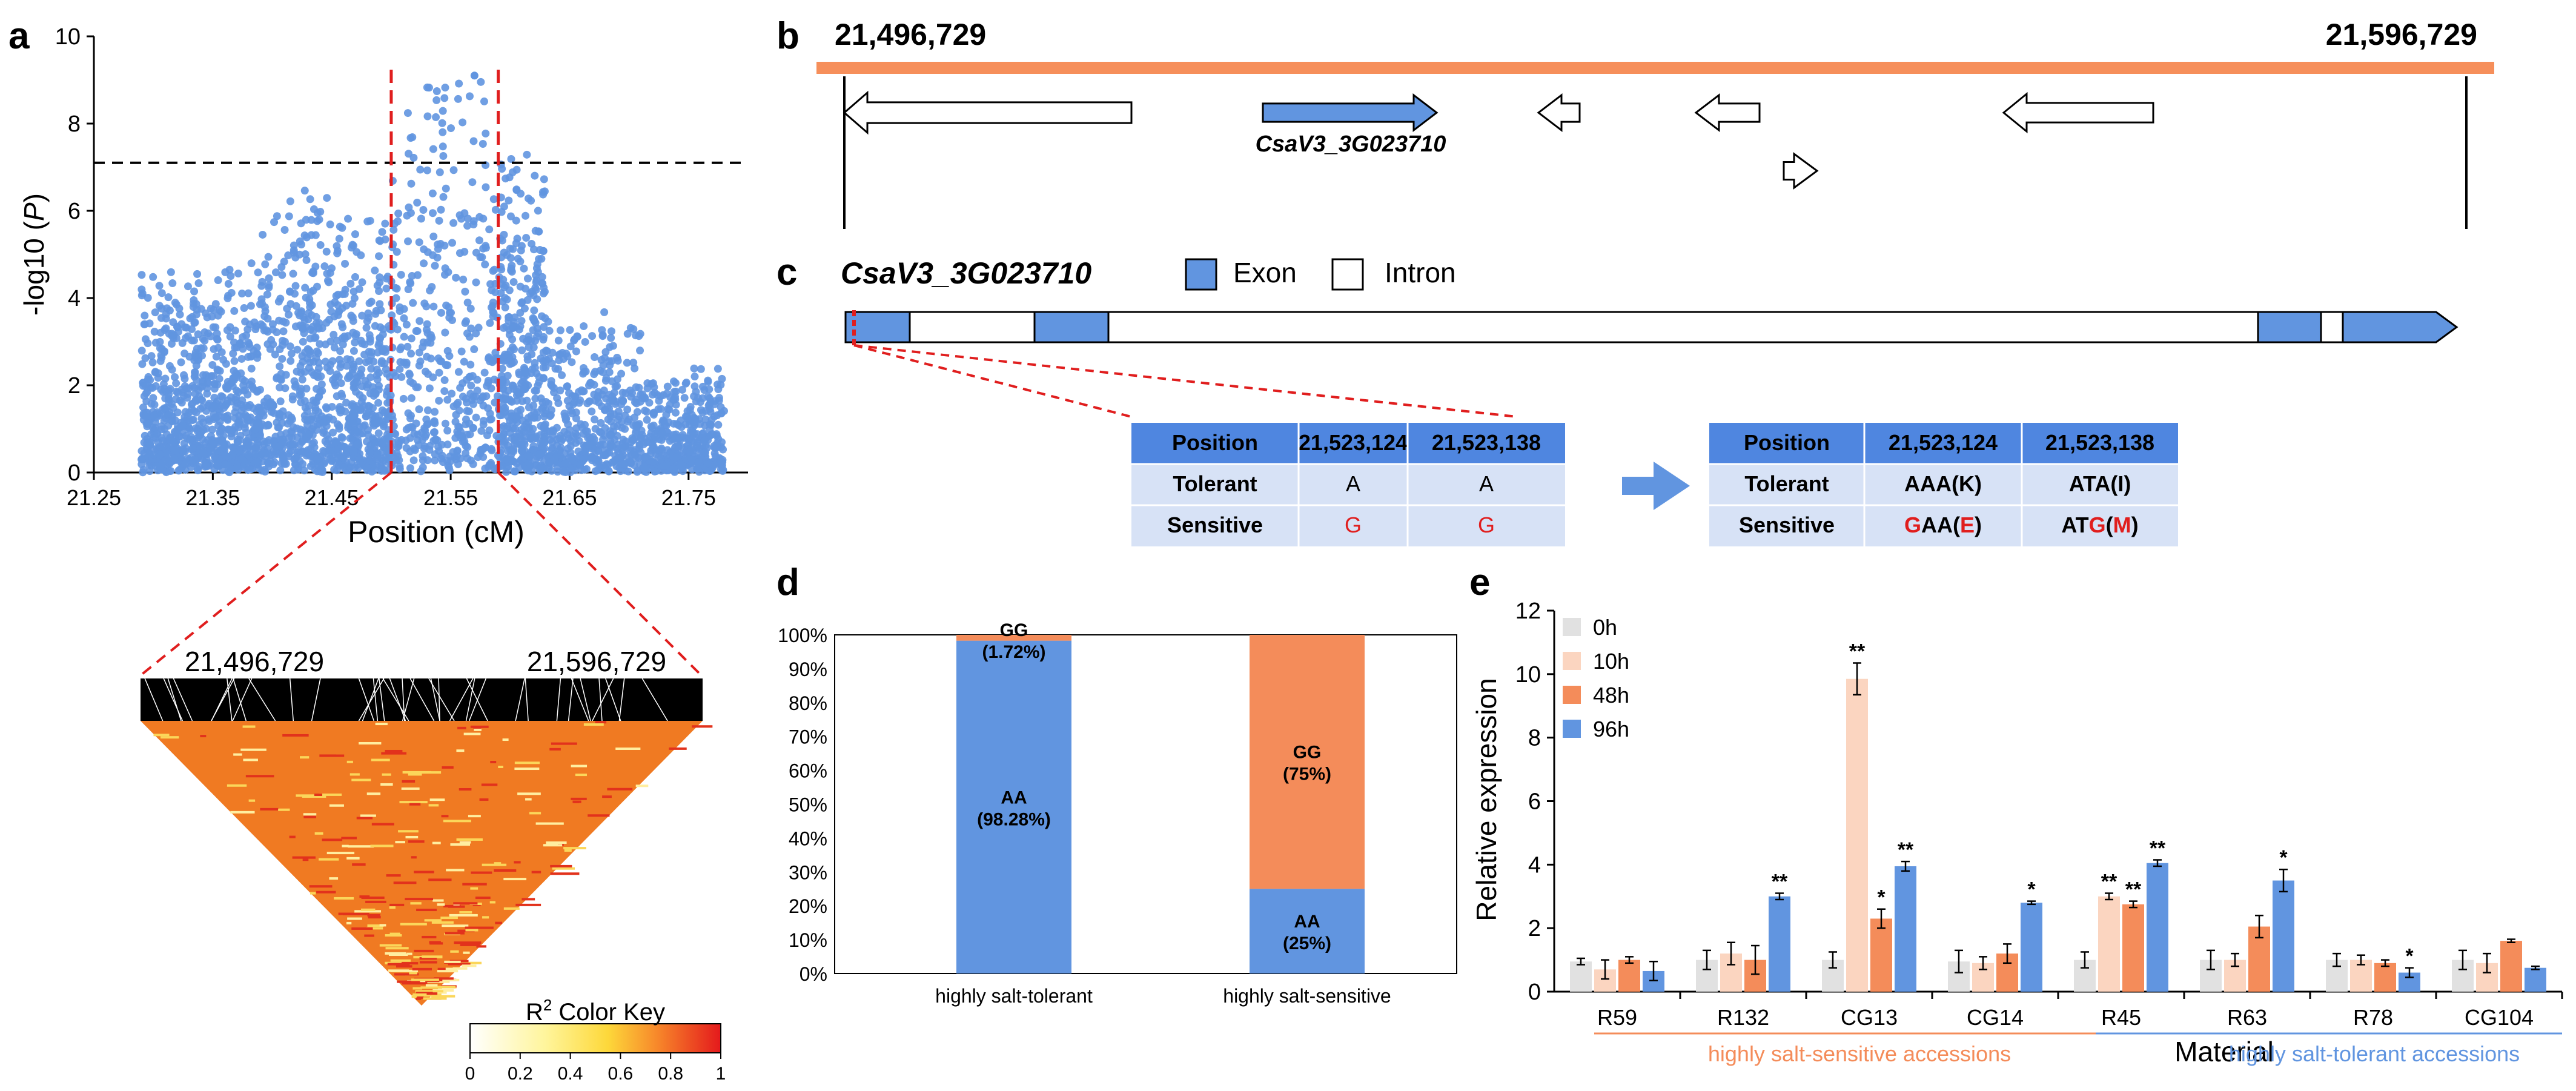  What do you see at coordinates (1350, 113) in the screenshot?
I see `target-gene-arrow` at bounding box center [1350, 113].